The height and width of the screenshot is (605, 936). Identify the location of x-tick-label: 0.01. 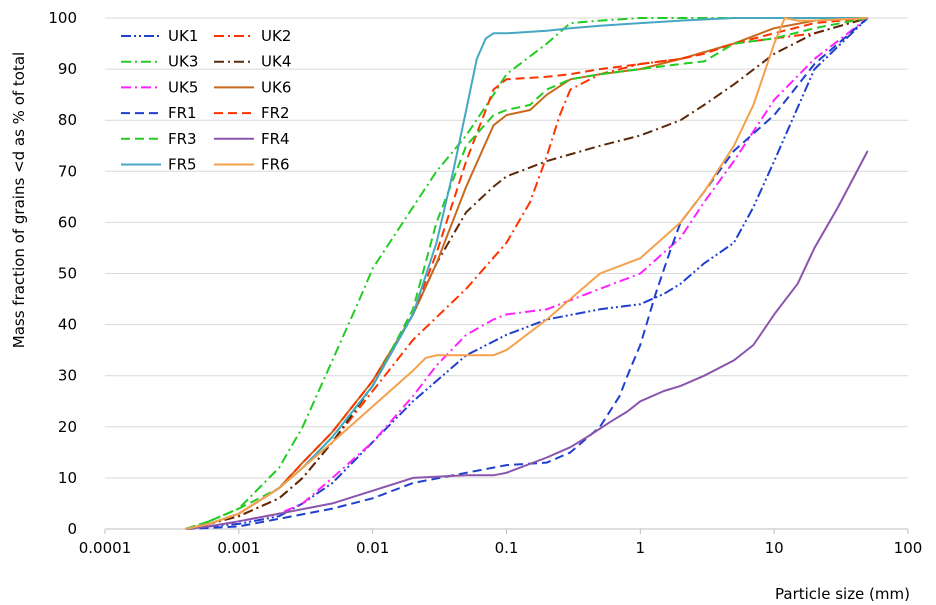
(372, 548).